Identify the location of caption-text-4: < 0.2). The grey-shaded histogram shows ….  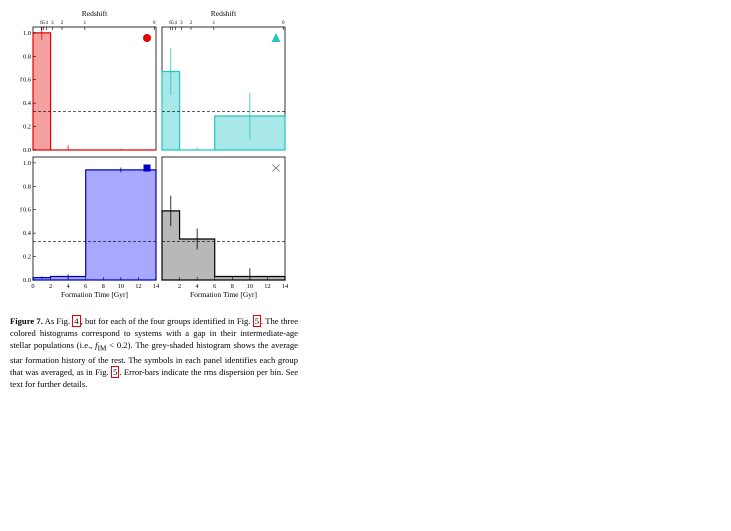
(154, 358).